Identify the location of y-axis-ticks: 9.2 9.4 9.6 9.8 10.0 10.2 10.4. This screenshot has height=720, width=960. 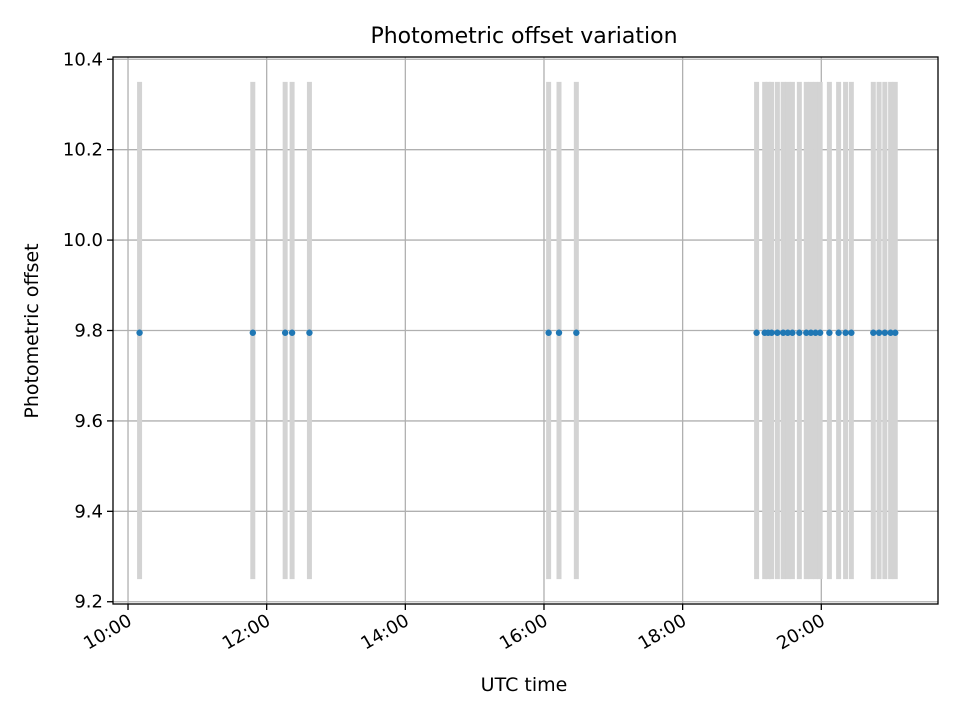
(88, 331).